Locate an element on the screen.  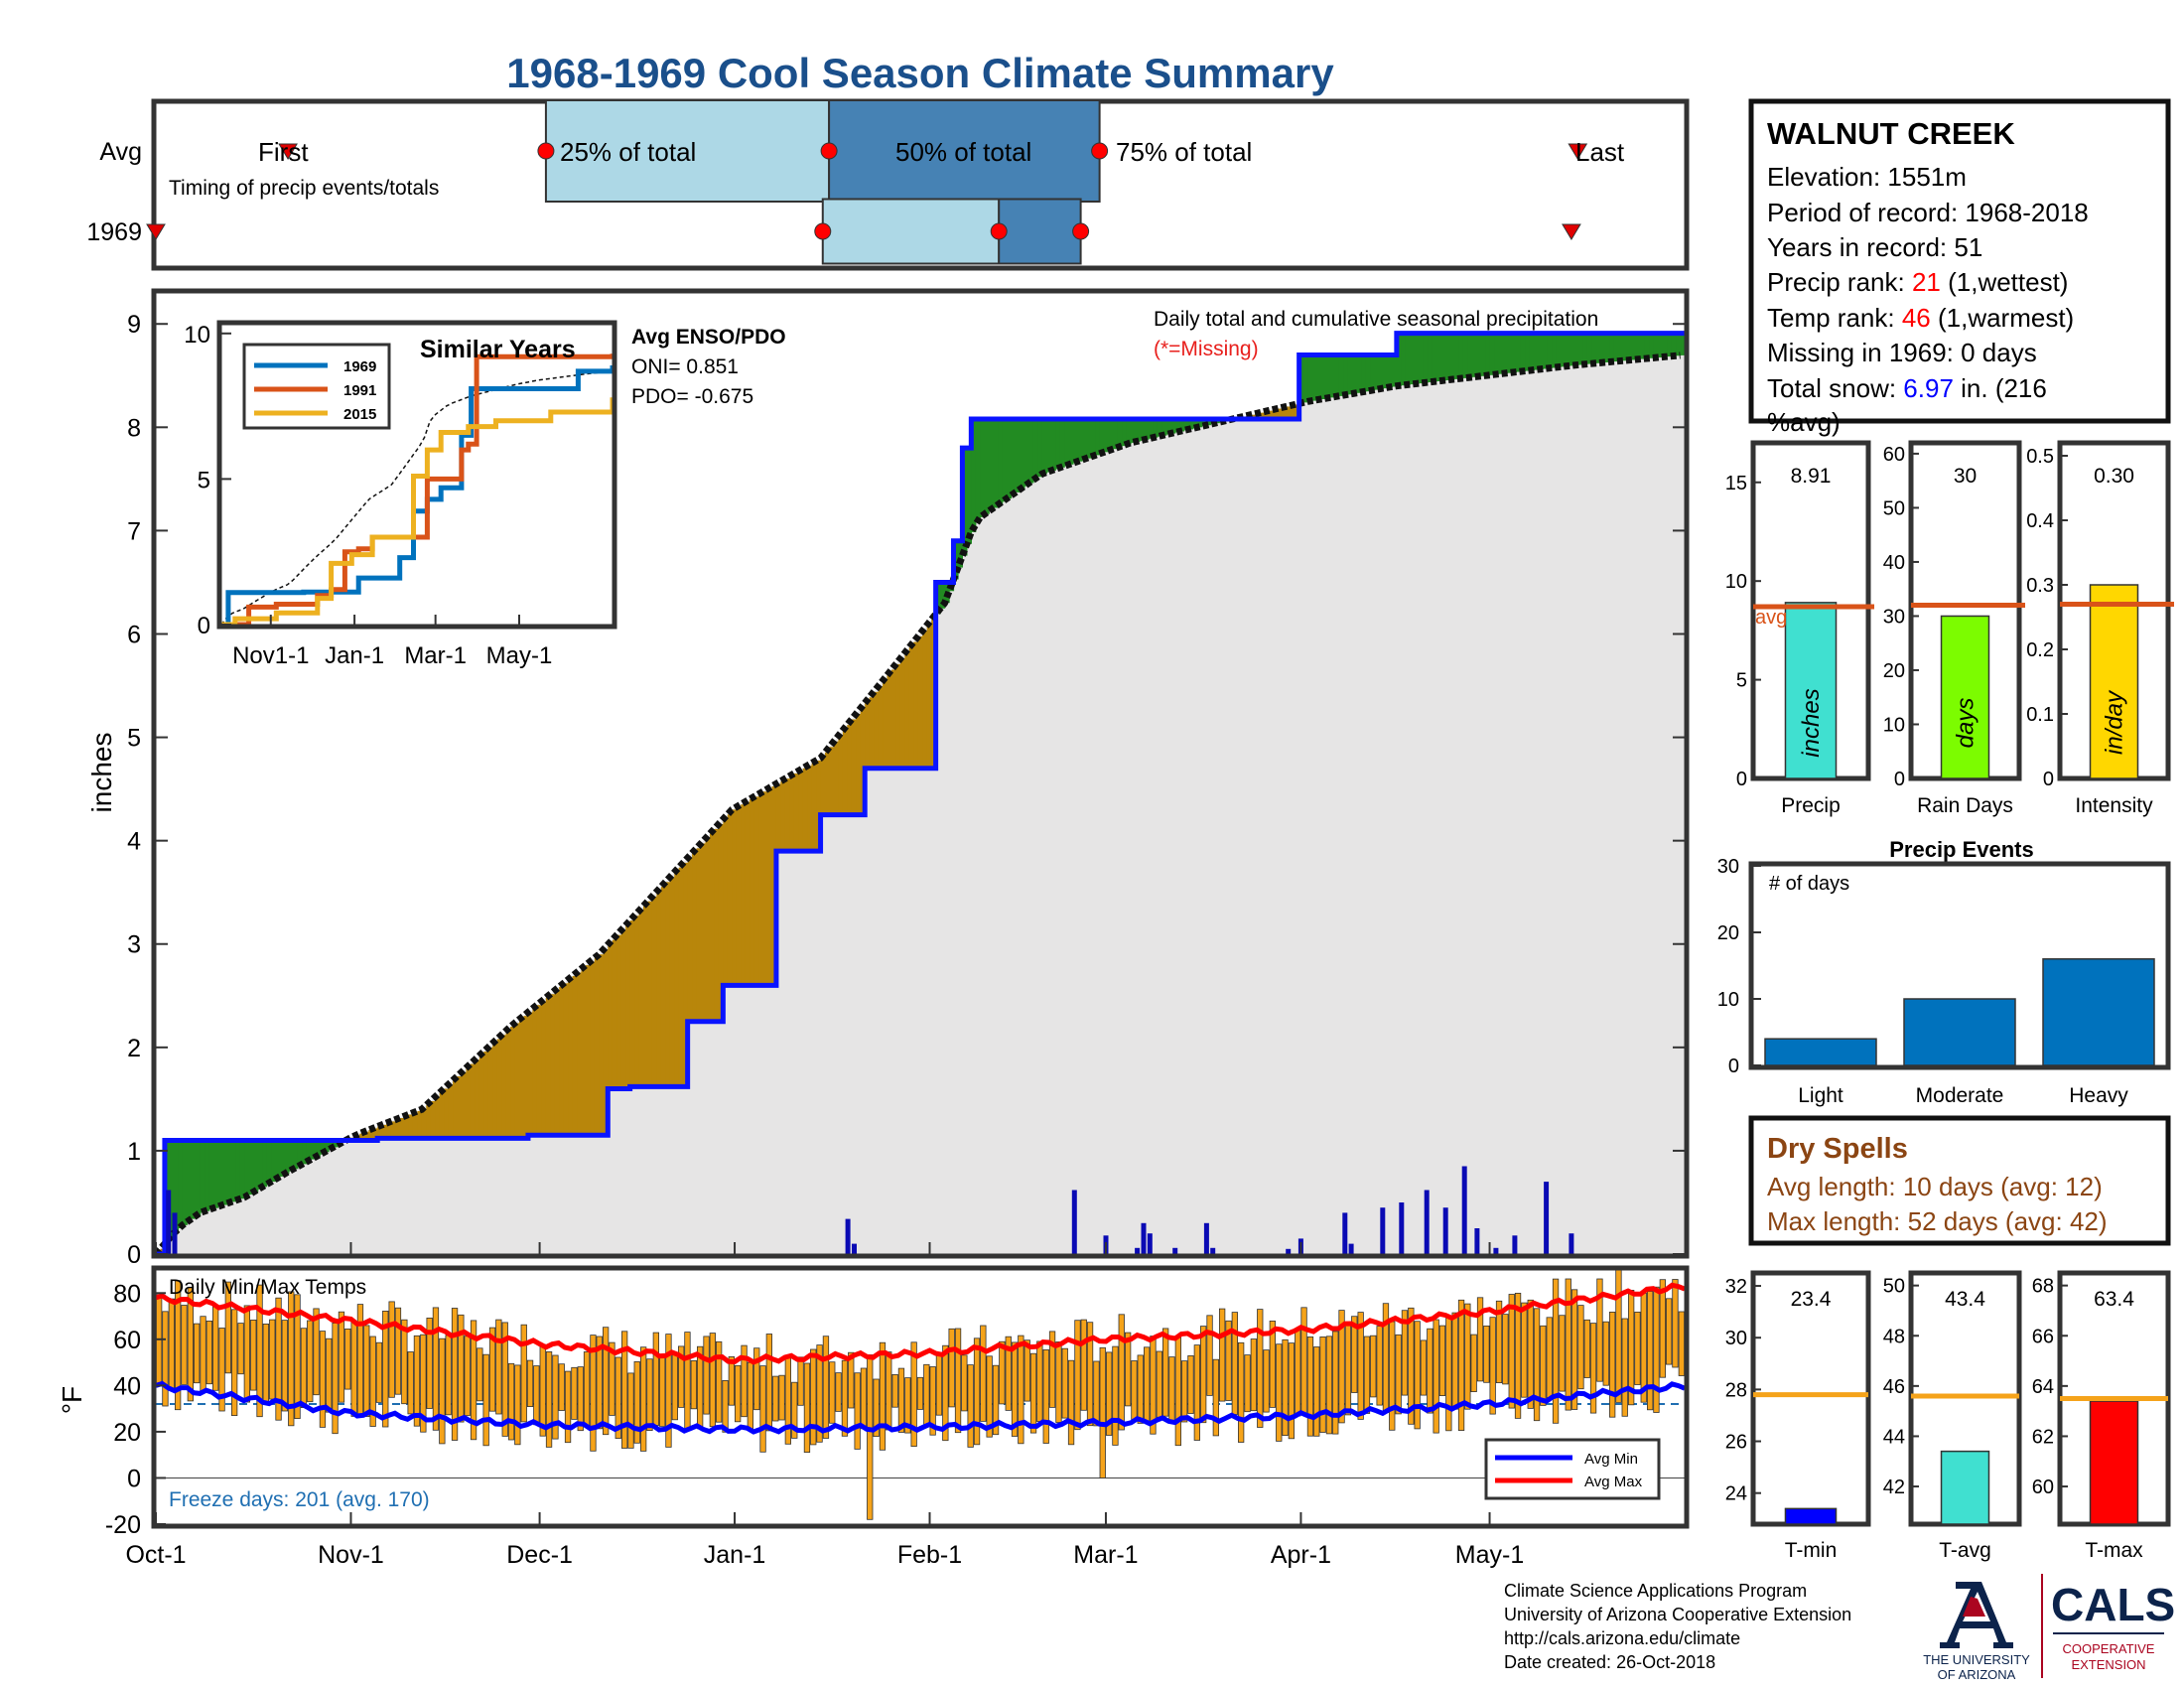
station-period: Period of record: 1968-2018 is located at coordinates (1928, 212).